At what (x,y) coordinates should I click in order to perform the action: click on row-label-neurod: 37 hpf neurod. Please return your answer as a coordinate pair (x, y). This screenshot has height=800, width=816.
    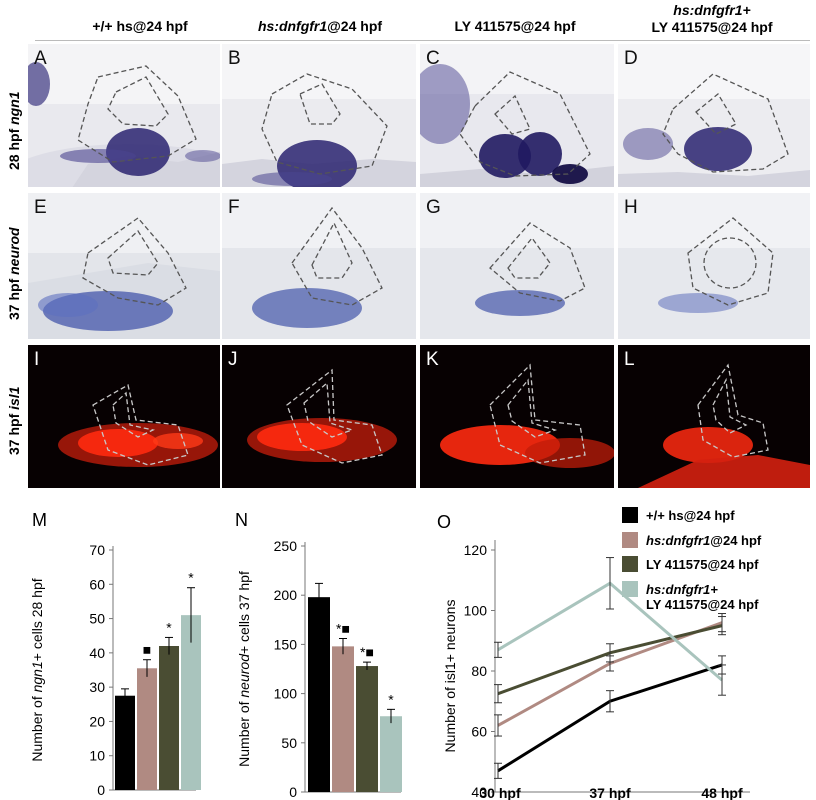
    Looking at the image, I should click on (14, 273).